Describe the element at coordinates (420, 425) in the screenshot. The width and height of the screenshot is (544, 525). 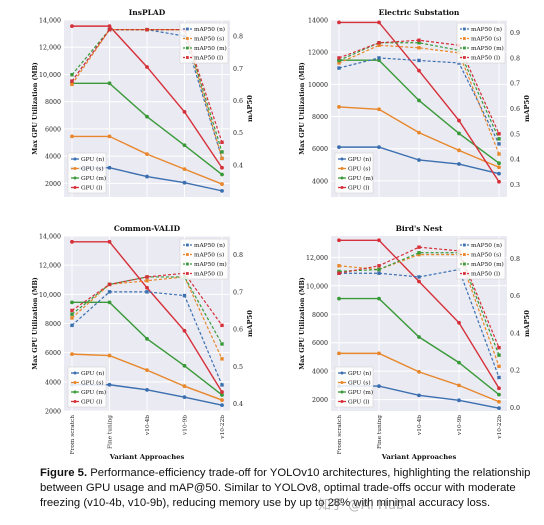
I see `x-tick-label: v10-4b` at that location.